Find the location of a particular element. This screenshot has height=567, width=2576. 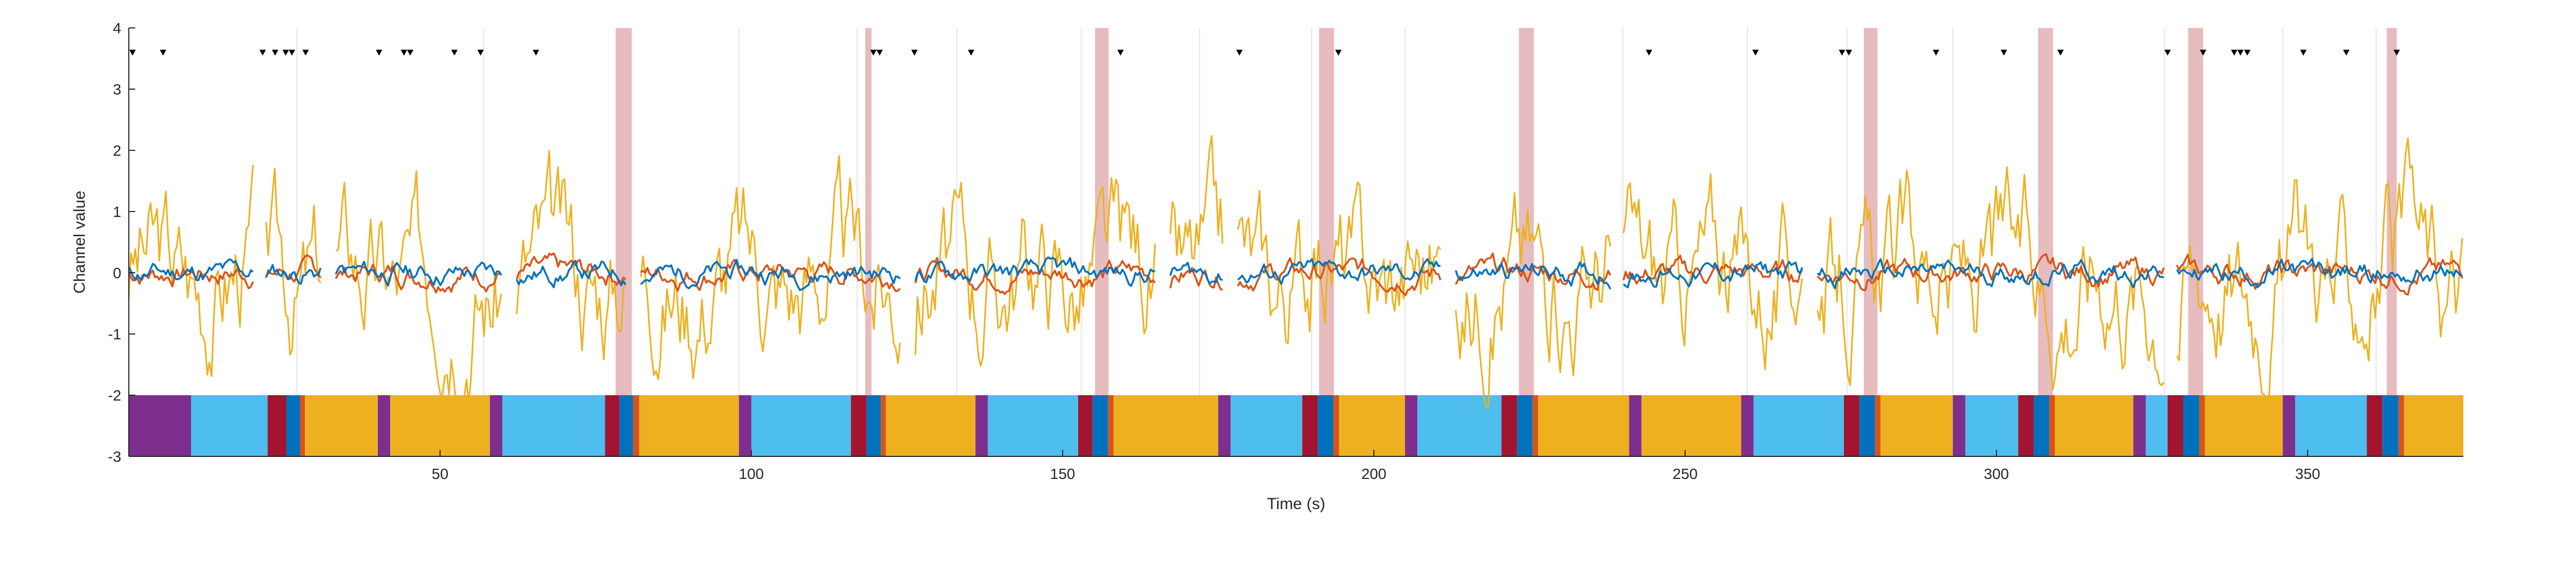

x-axis-label: Time (s) is located at coordinates (1296, 504).